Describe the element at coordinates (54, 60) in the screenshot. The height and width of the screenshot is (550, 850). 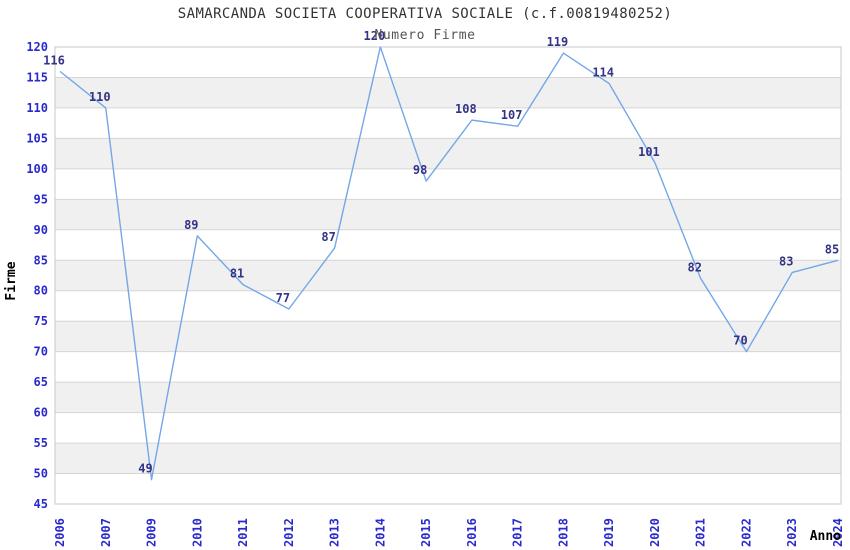
I see `data-label: 116` at that location.